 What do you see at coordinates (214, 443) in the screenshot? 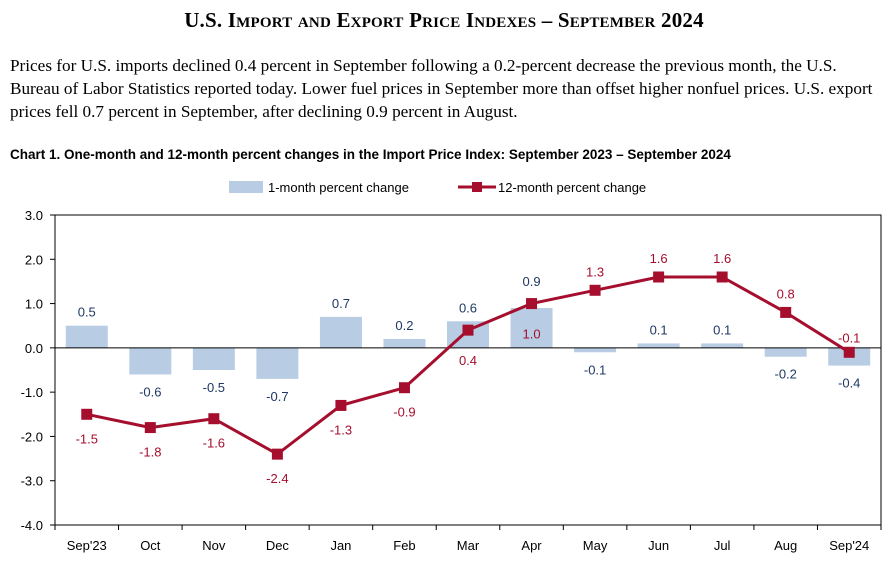
I see `line-data-label: -1.6` at bounding box center [214, 443].